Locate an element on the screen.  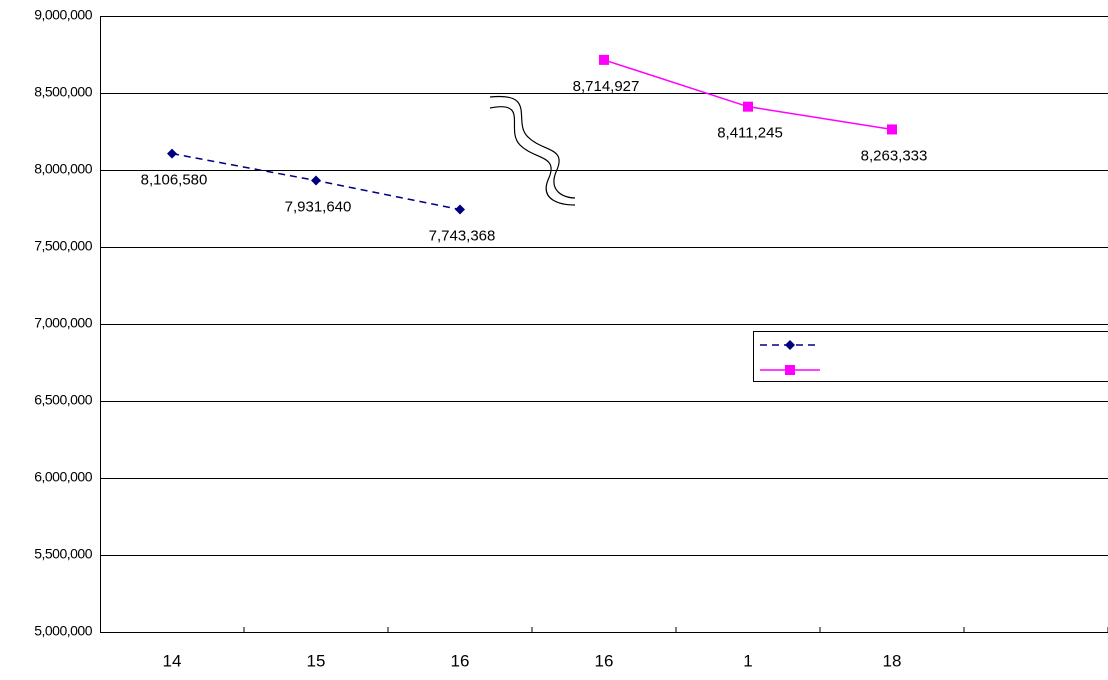
value-label: 8,714,927 is located at coordinates (606, 86).